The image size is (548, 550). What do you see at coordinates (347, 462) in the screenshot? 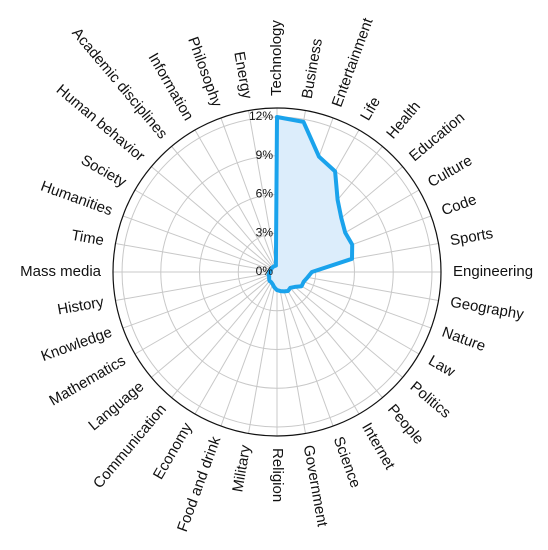
I see `category-label: Science` at bounding box center [347, 462].